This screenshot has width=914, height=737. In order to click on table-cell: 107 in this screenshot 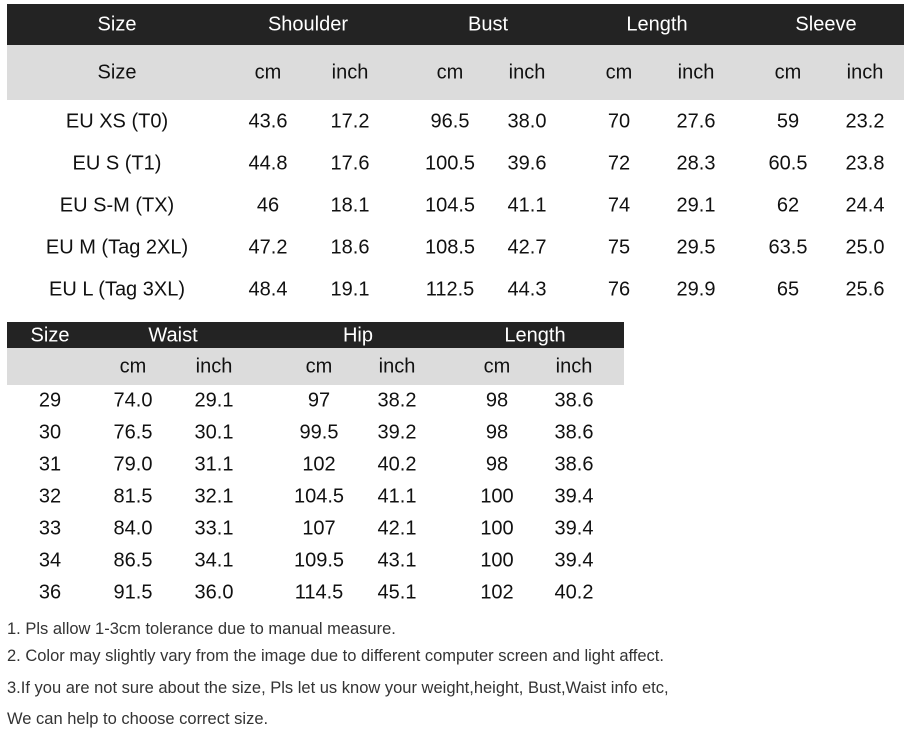, I will do `click(319, 528)`.